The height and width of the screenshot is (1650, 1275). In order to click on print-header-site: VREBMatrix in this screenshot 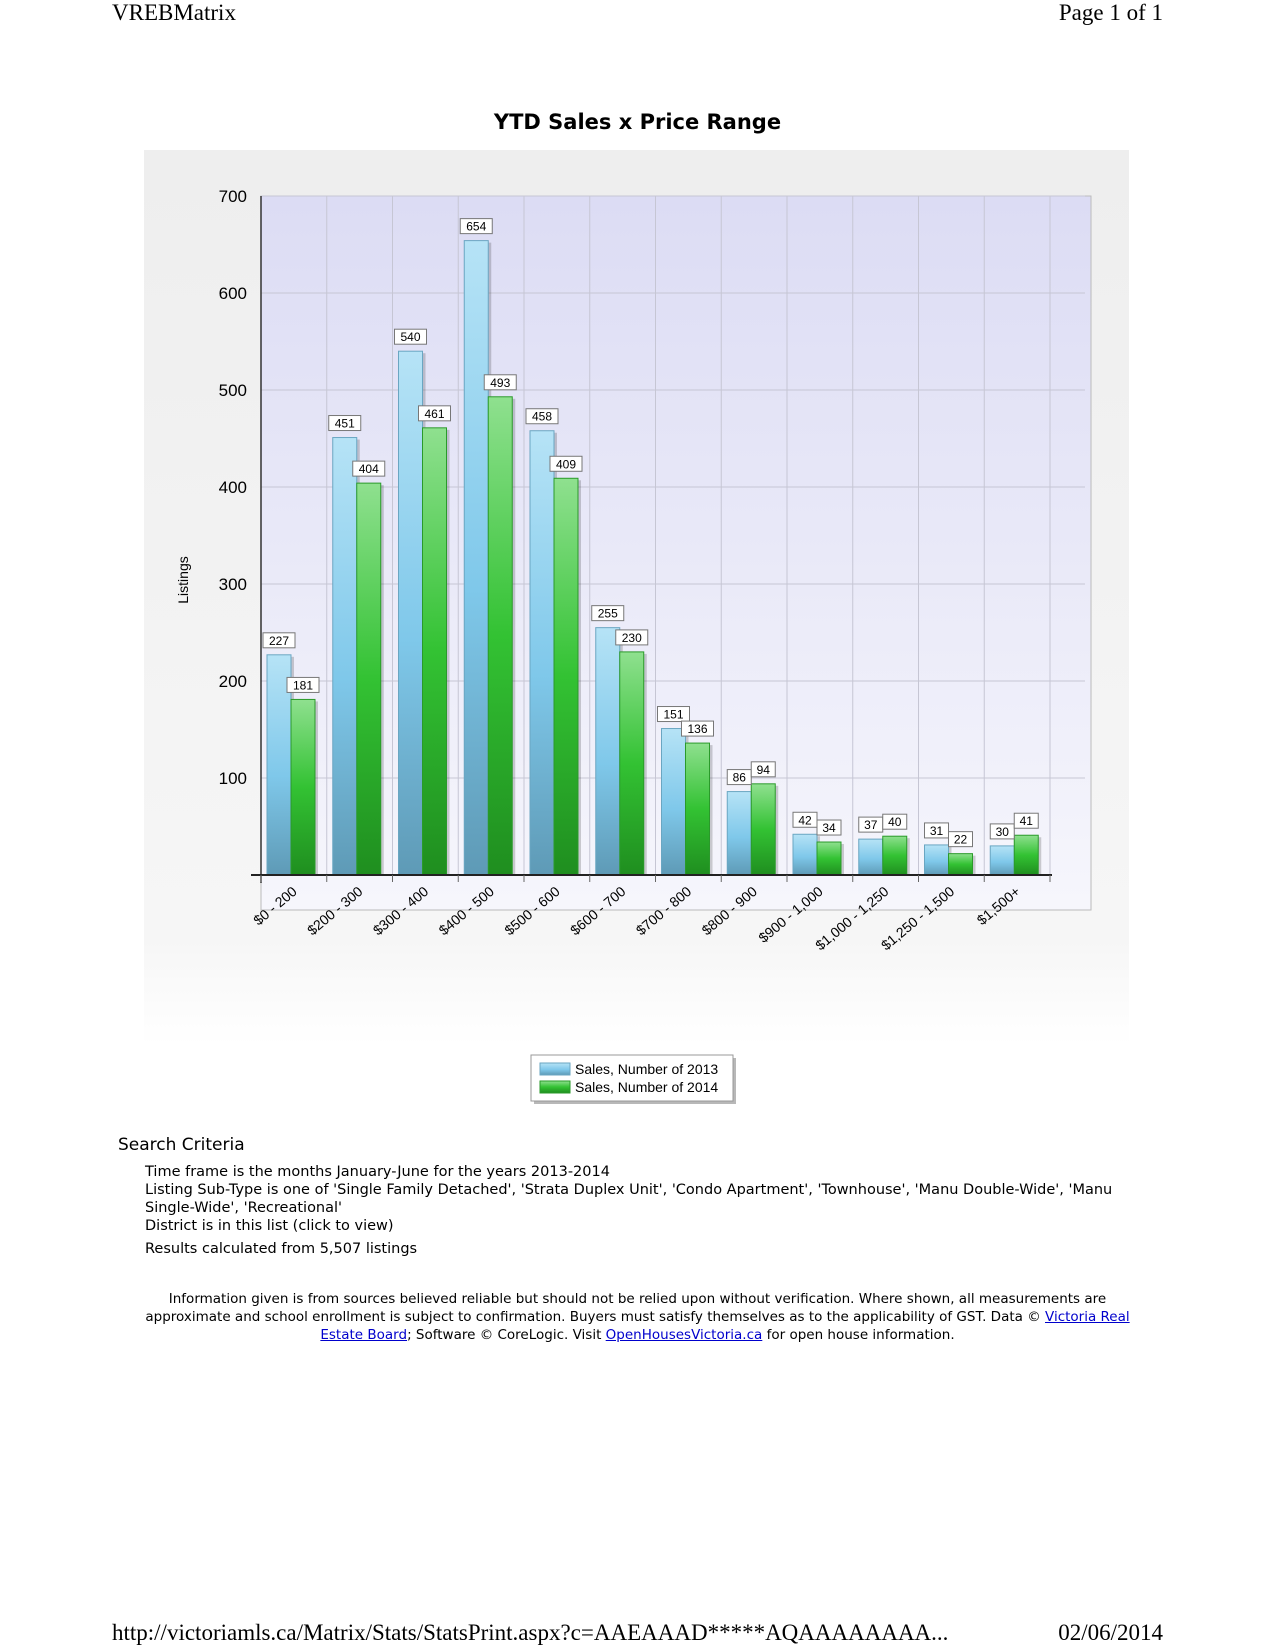, I will do `click(174, 12)`.